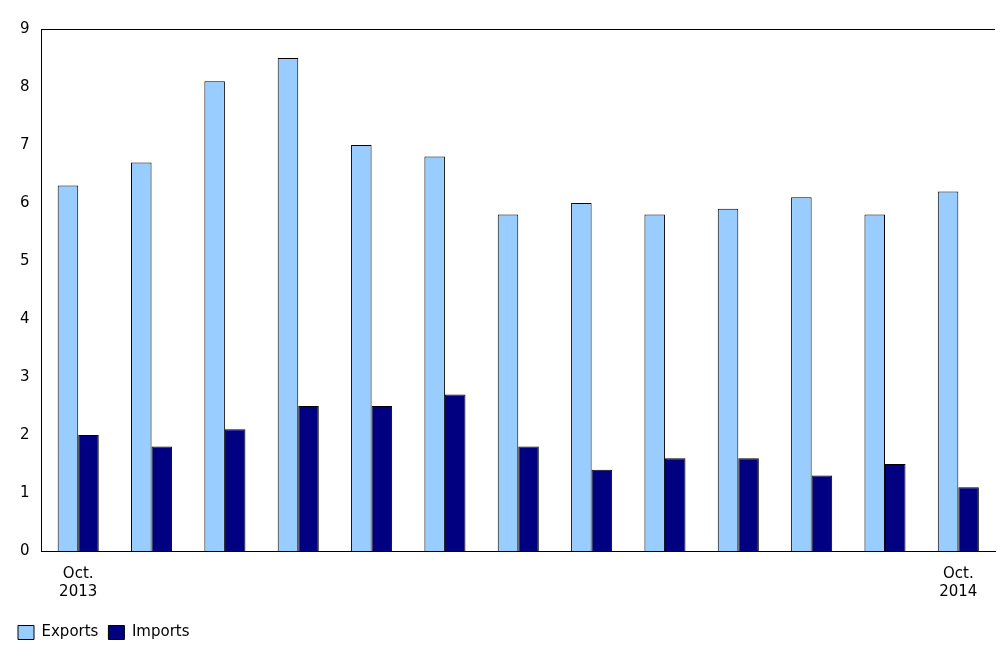  What do you see at coordinates (958, 581) in the screenshot?
I see `x-tick-label: Oct. 2014` at bounding box center [958, 581].